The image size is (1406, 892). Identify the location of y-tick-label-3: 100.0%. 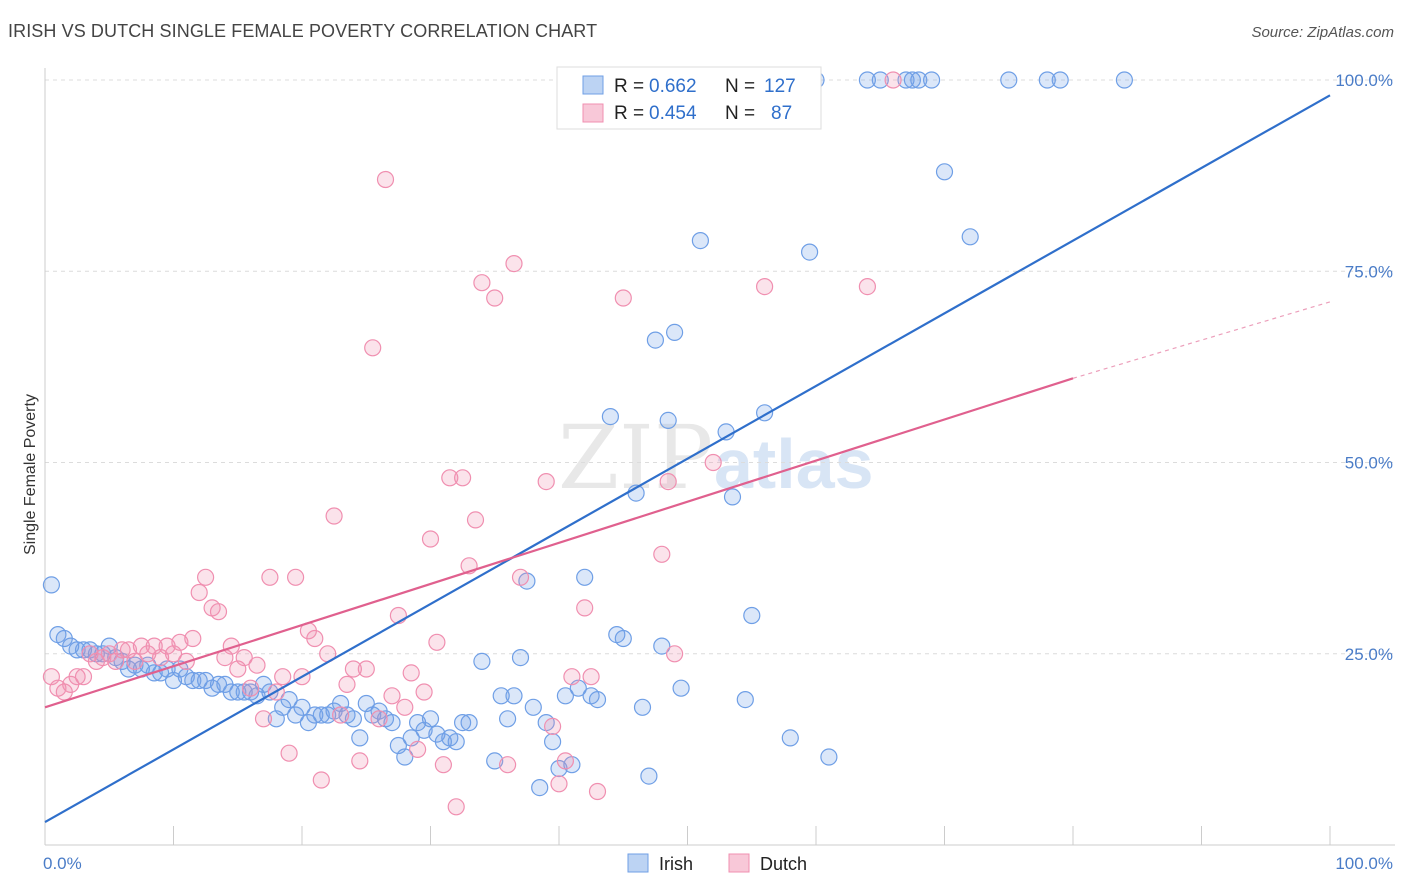
(1364, 80).